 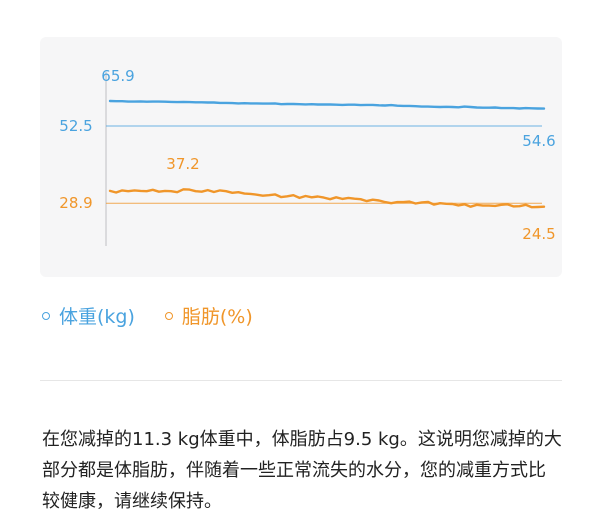 I want to click on legend-label-weight: 体重(kg), so click(x=97, y=317).